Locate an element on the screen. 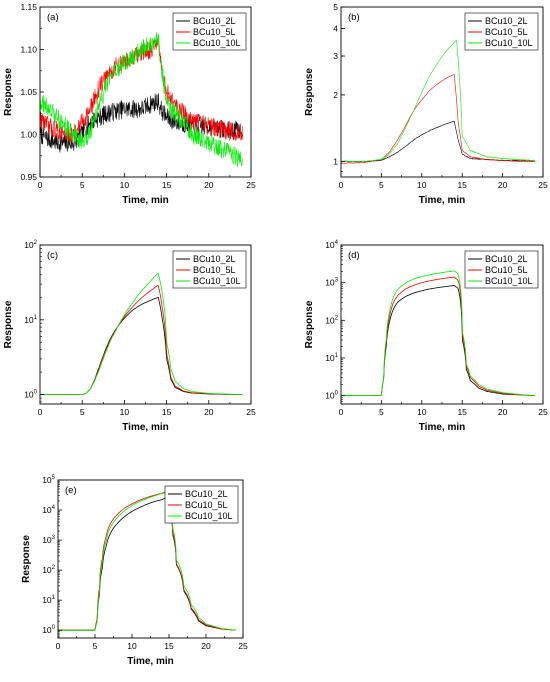  y-tick-label: 1.15 is located at coordinates (28, 7).